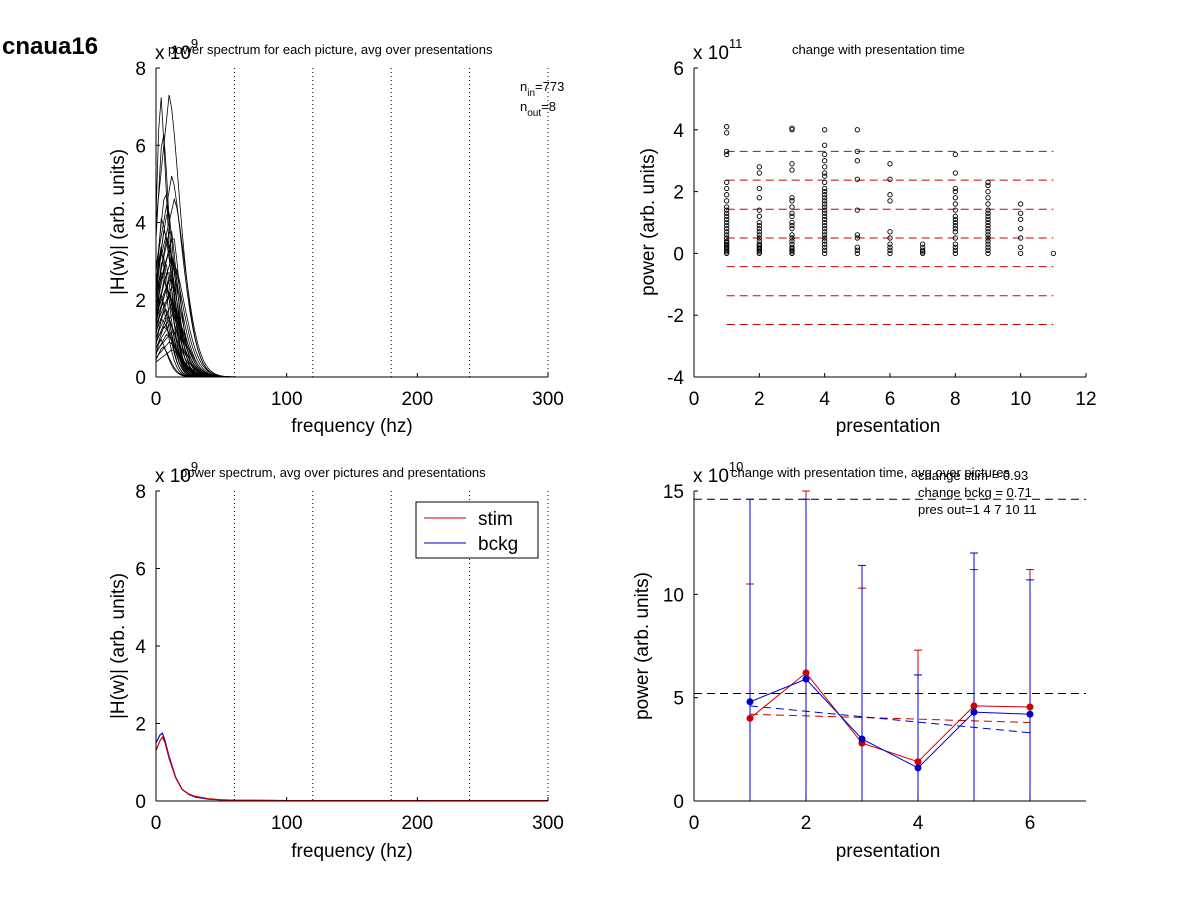 The width and height of the screenshot is (1200, 900). What do you see at coordinates (890, 190) in the screenshot?
I see `panel2-points` at bounding box center [890, 190].